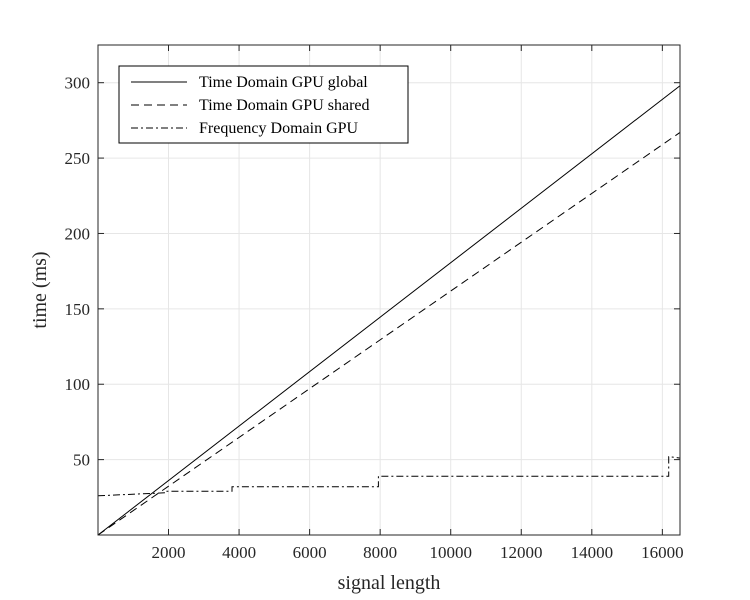 This screenshot has width=750, height=600. What do you see at coordinates (284, 105) in the screenshot?
I see `legend-label-2: Time Domain GPU shared` at bounding box center [284, 105].